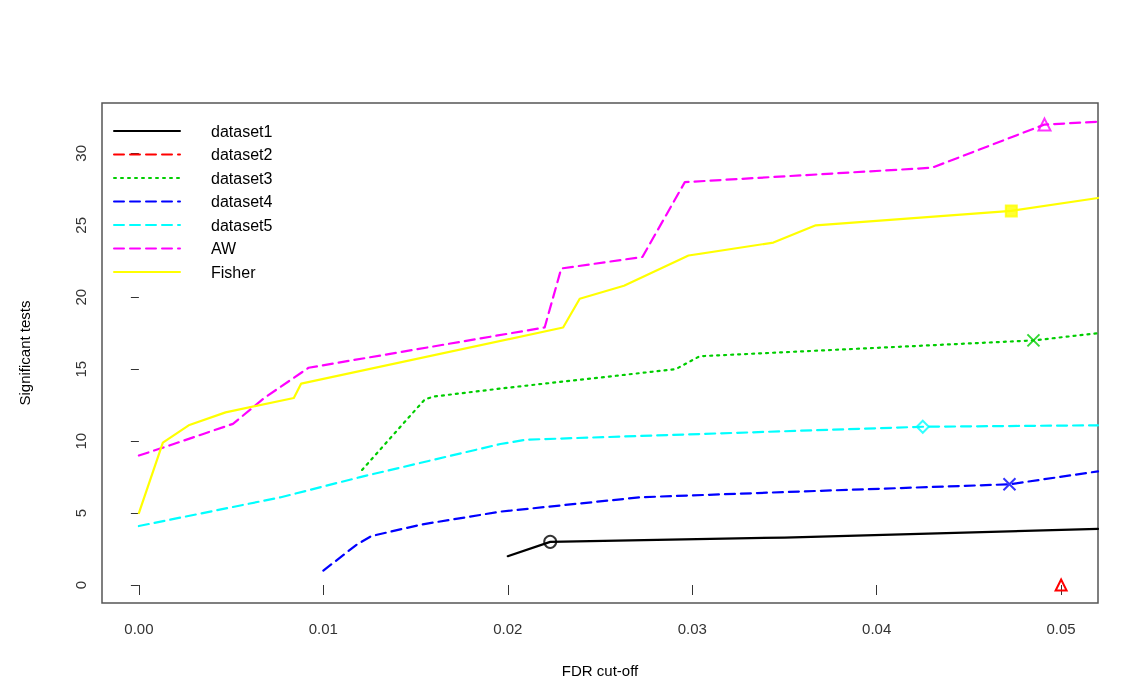 The width and height of the screenshot is (1131, 696). Describe the element at coordinates (242, 225) in the screenshot. I see `legend-label: dataset5` at that location.